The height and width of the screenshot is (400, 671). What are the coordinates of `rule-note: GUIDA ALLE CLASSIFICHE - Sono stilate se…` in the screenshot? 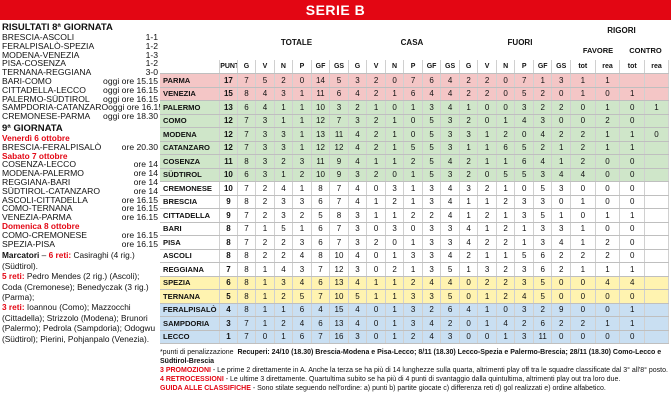 It's located at (414, 388).